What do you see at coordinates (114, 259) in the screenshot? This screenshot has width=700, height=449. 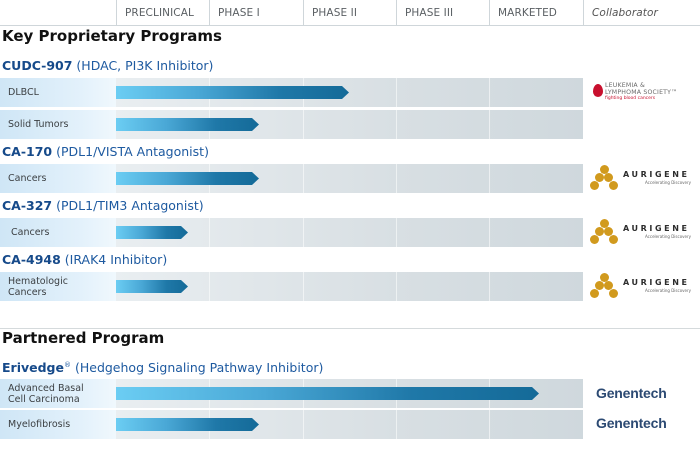 I see `program-desc: (IRAK4 Inhibitor)` at bounding box center [114, 259].